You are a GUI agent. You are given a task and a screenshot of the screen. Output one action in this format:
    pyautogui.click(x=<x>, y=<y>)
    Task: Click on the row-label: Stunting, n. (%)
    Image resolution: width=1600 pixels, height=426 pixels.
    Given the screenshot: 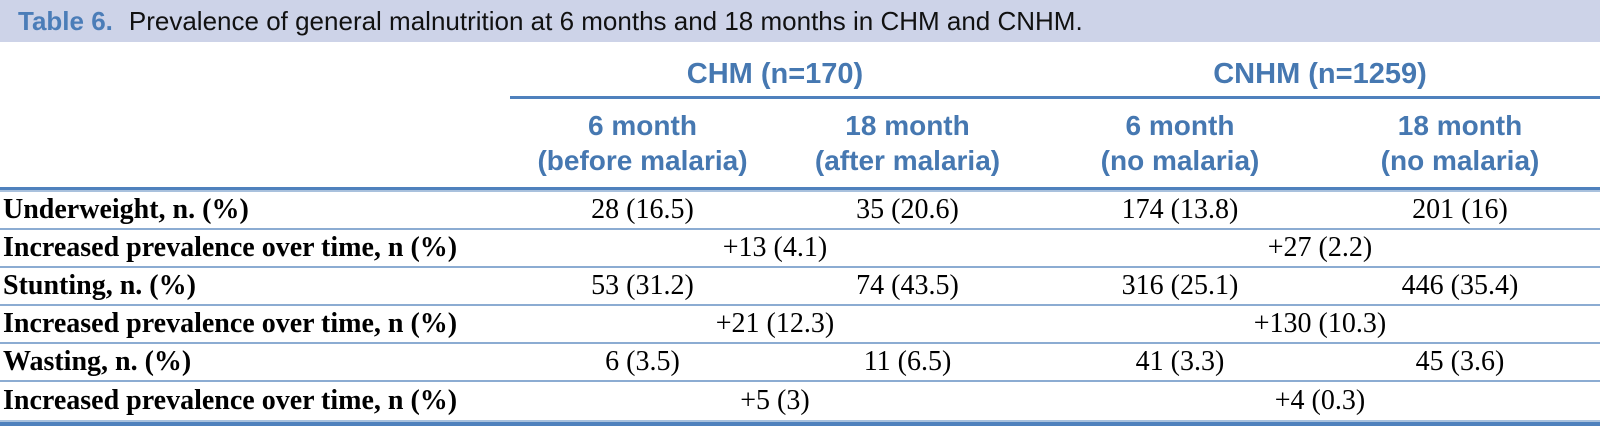 What is the action you would take?
    pyautogui.click(x=99, y=285)
    